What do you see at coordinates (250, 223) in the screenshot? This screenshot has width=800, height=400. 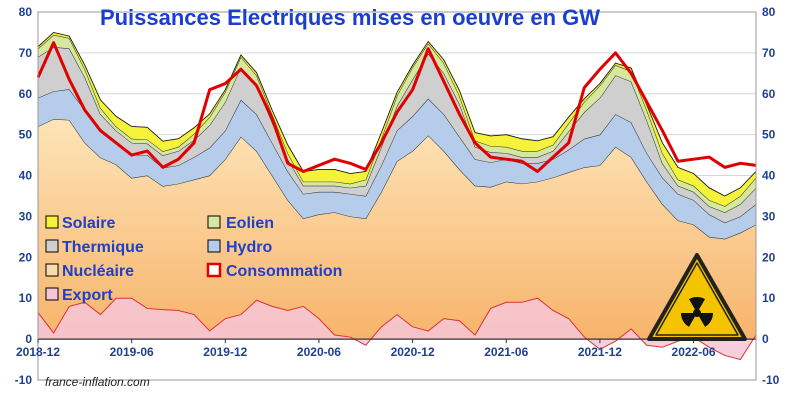 I see `legend-label-eolien: Eolien` at bounding box center [250, 223].